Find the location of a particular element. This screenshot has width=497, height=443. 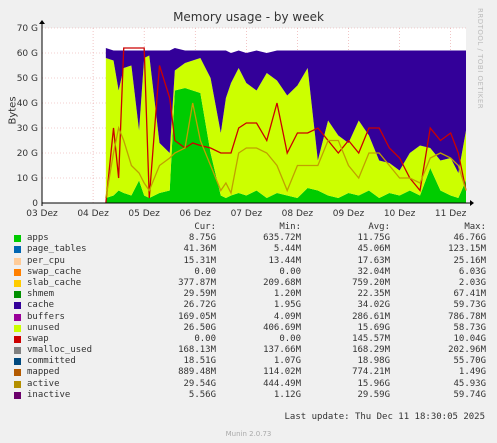

last-update: Last update: Thu Dec 11 18:30:05 2025 is located at coordinates (384, 417).